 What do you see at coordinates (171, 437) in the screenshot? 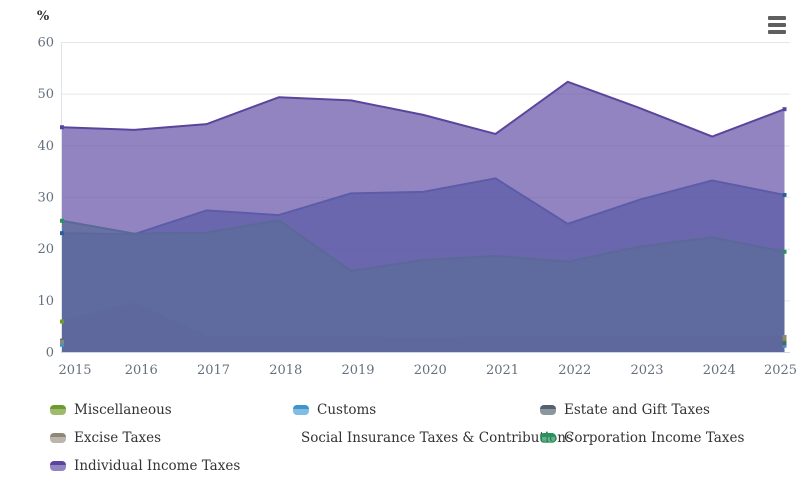
I see `legend-item-excise-taxes: Excise Taxes` at bounding box center [171, 437].